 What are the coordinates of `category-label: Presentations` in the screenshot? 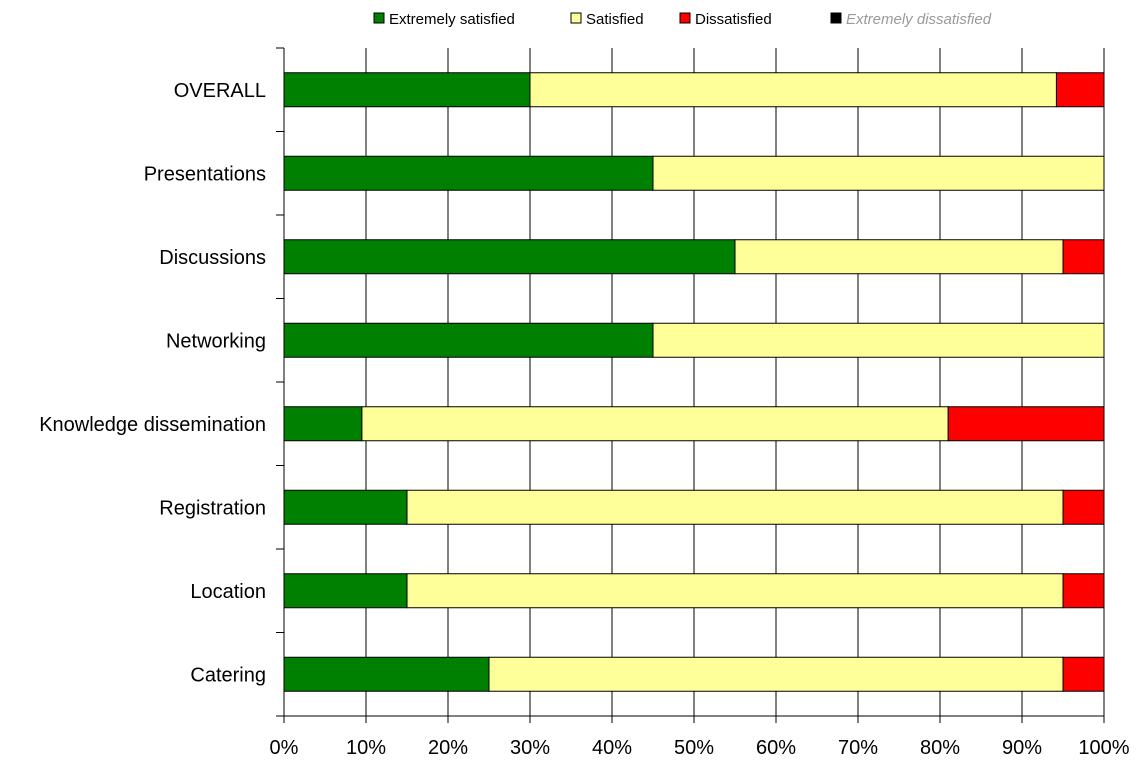 It's located at (205, 174).